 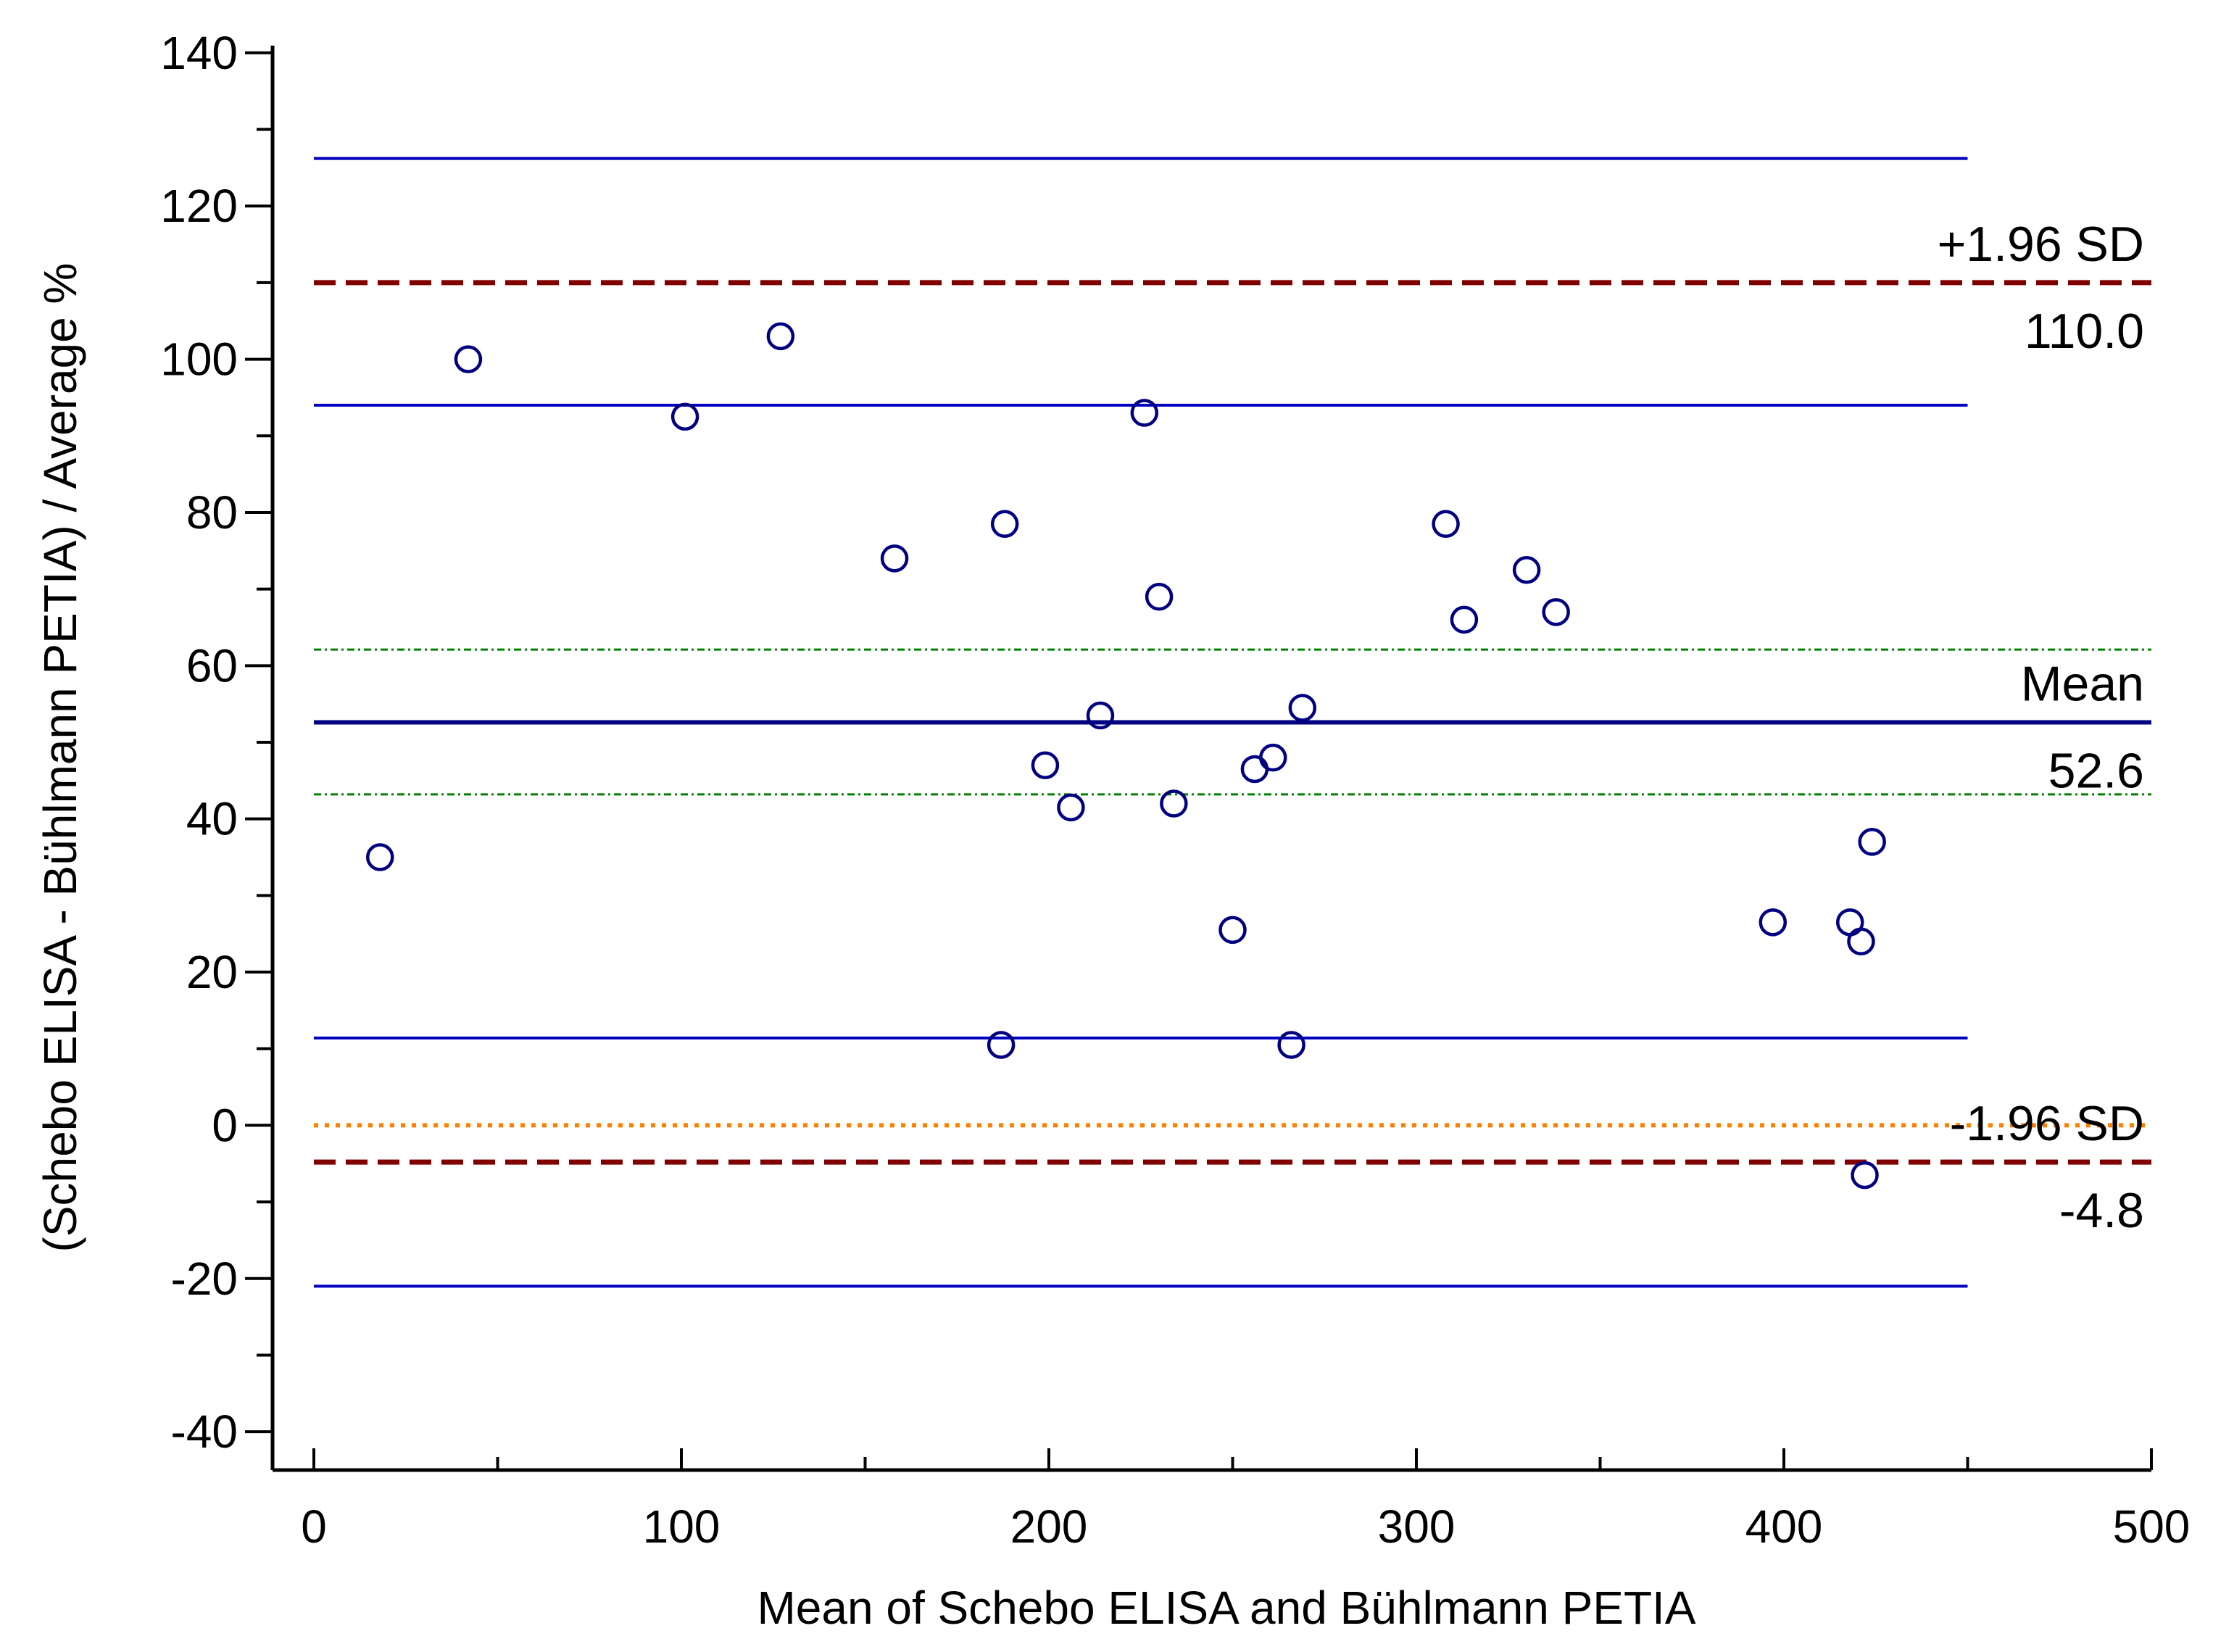 I want to click on reference-labels-group: +1.96 SD 110.0 Mean 52.6 -1.96 SD -4.8, so click(x=2041, y=727).